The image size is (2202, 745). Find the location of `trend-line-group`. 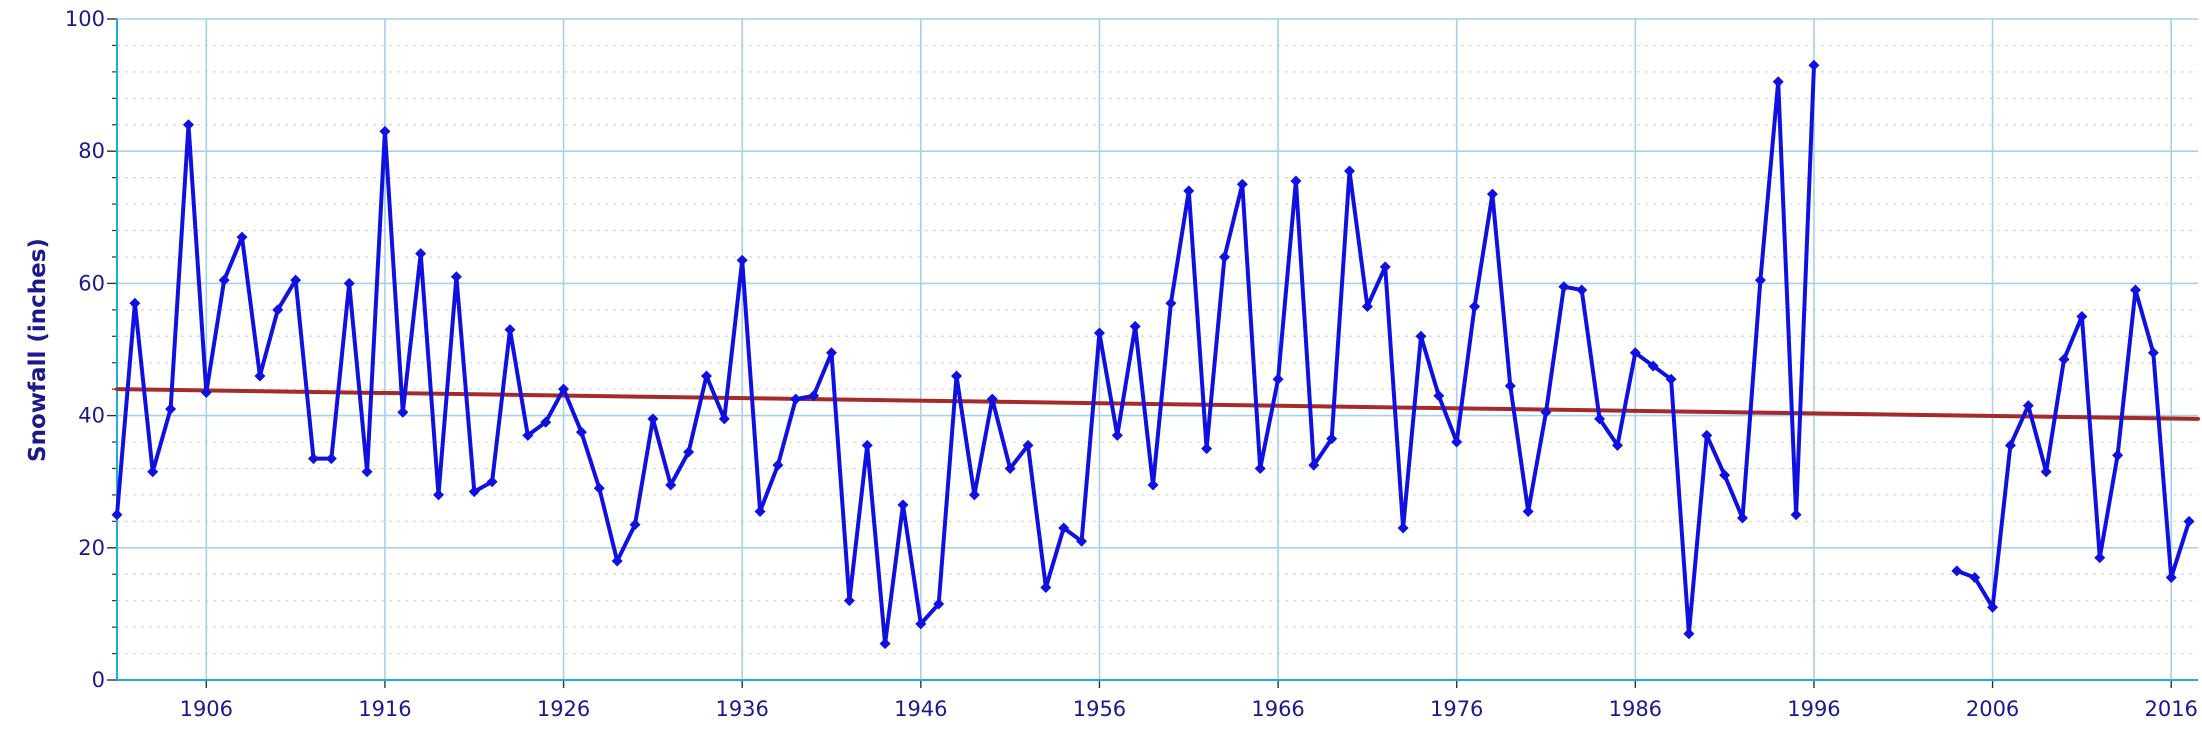

trend-line-group is located at coordinates (1157, 404).